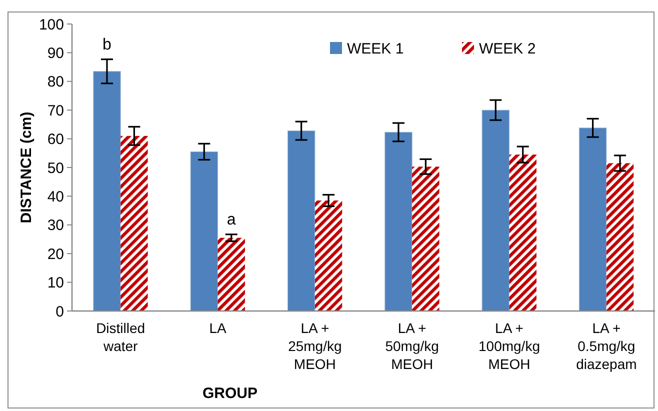 Image resolution: width=658 pixels, height=411 pixels. What do you see at coordinates (375, 49) in the screenshot?
I see `legend-label: WEEK 1` at bounding box center [375, 49].